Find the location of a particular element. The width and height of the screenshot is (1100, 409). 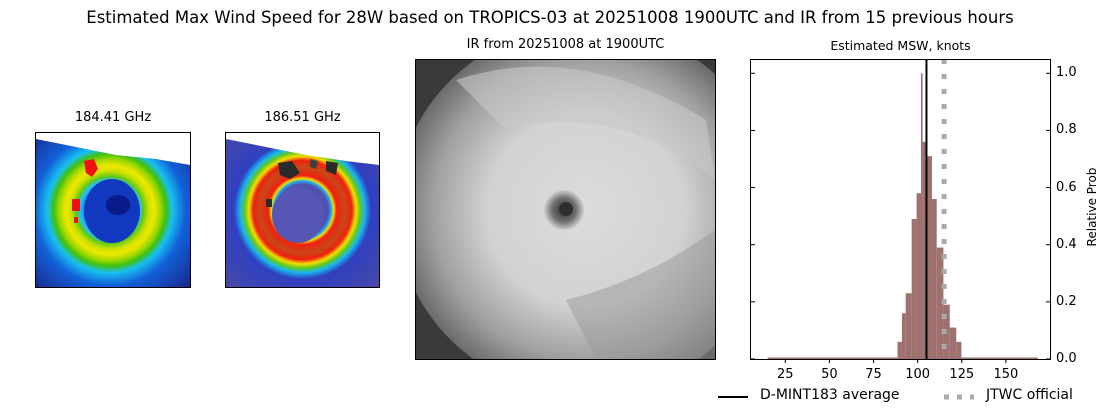

mw2-image is located at coordinates (302, 210).